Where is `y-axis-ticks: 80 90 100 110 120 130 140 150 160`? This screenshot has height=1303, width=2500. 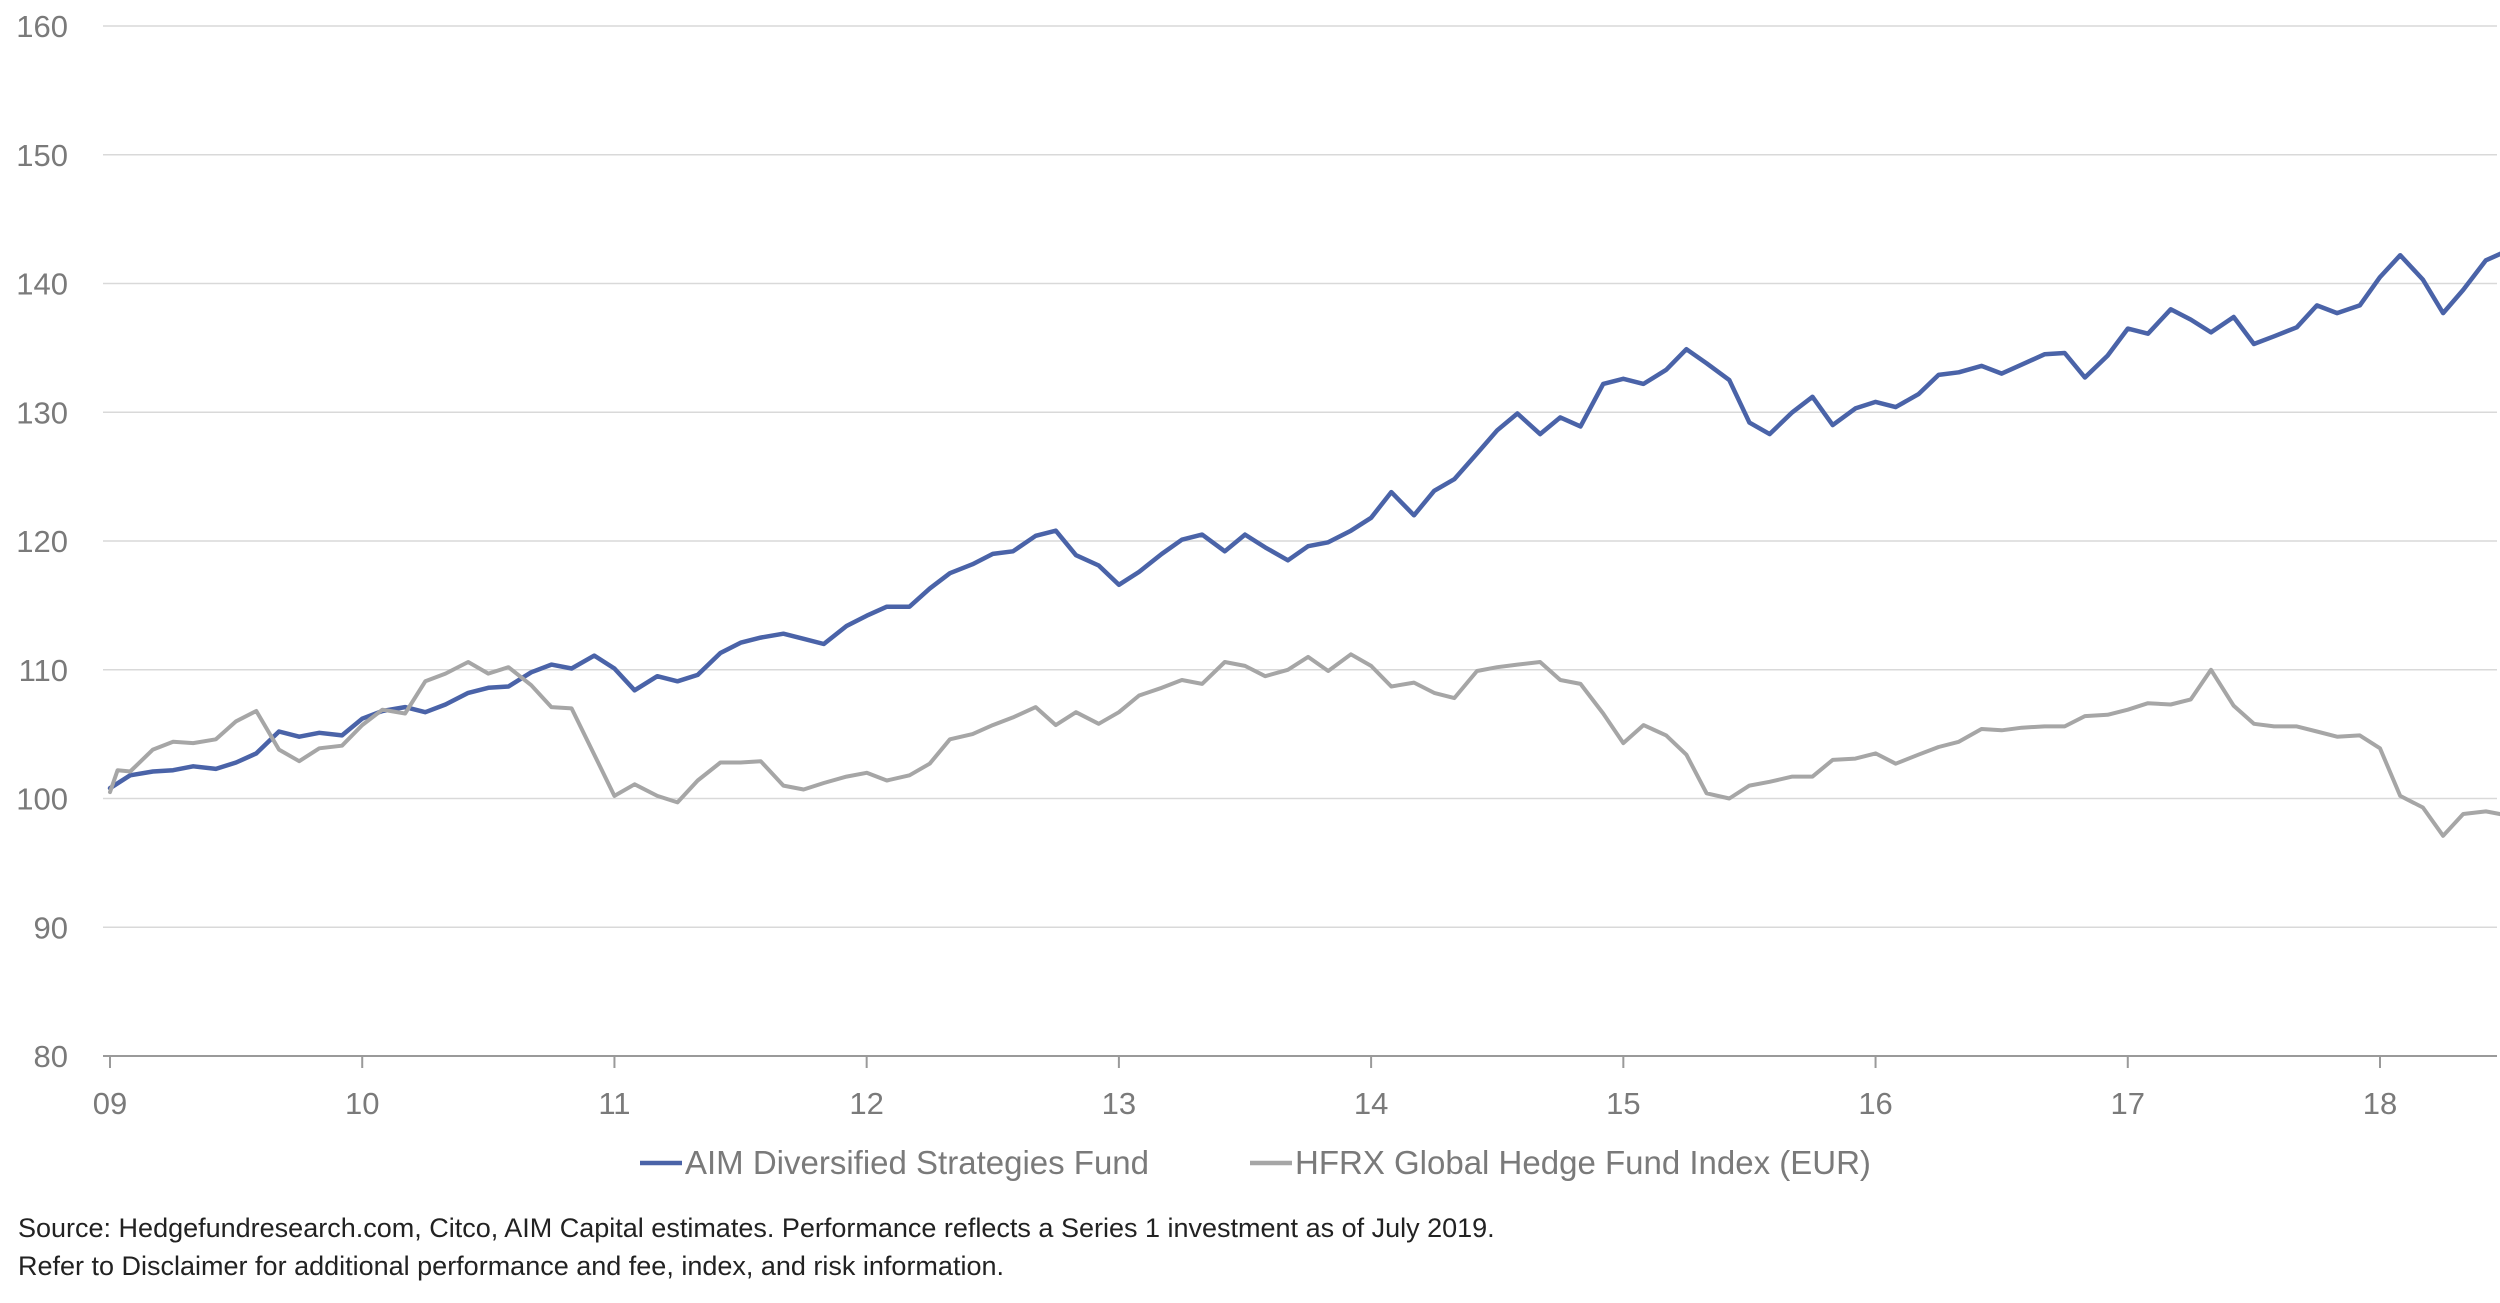
y-axis-ticks: 80 90 100 110 120 130 140 150 160 is located at coordinates (42, 541).